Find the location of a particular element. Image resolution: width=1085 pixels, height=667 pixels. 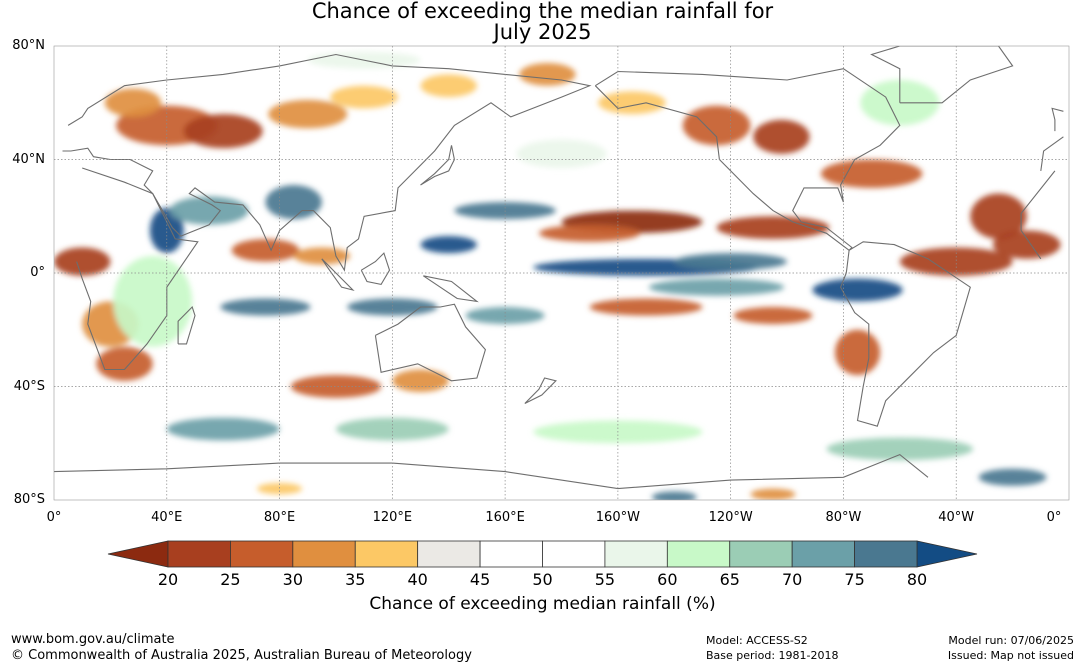

model-name: Model: ACCESS-S2 is located at coordinates (757, 640).